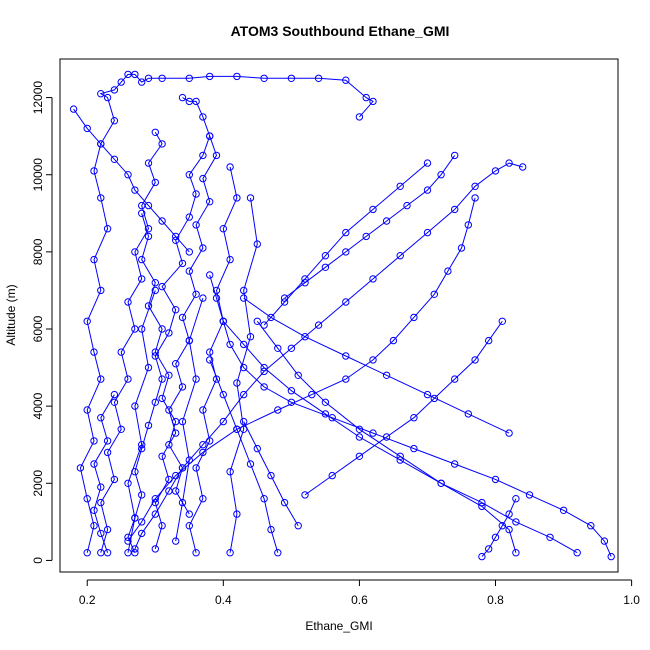 The height and width of the screenshot is (650, 650). Describe the element at coordinates (38, 251) in the screenshot. I see `y-tick-label: 8000` at that location.